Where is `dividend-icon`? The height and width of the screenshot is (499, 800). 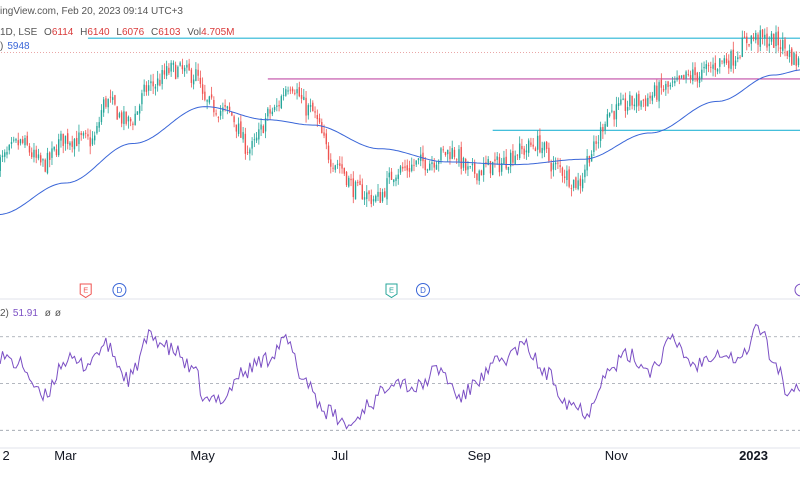 dividend-icon is located at coordinates (422, 290).